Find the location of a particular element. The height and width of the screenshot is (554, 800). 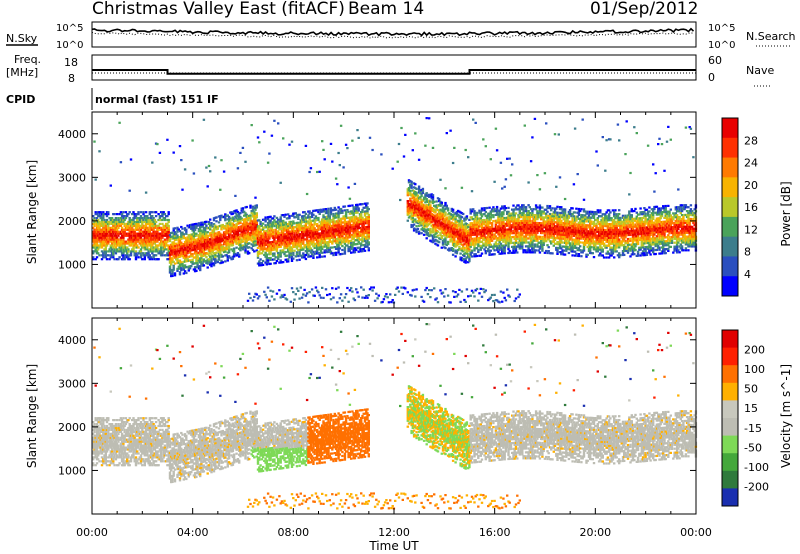

nsearch-tick-bottom: 10^0 is located at coordinates (721, 45).